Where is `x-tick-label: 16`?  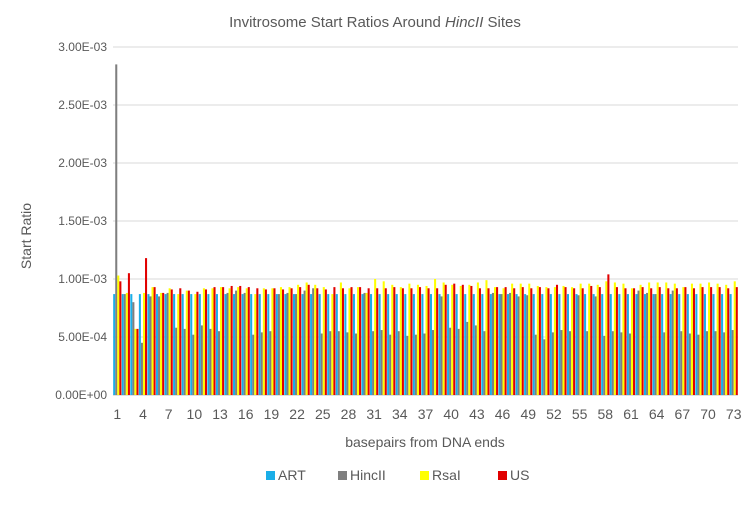
x-tick-label: 16 is located at coordinates (246, 414).